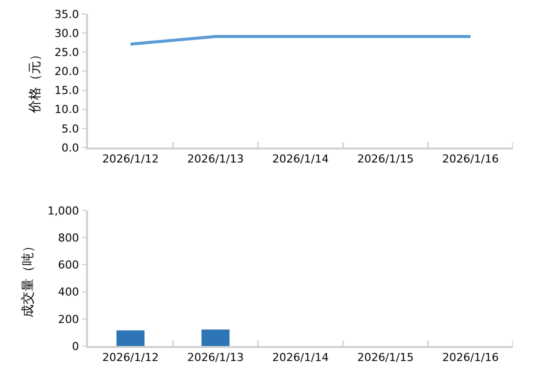 The image size is (536, 378). Describe the element at coordinates (67, 71) in the screenshot. I see `y-tick-label: 20.0` at that location.